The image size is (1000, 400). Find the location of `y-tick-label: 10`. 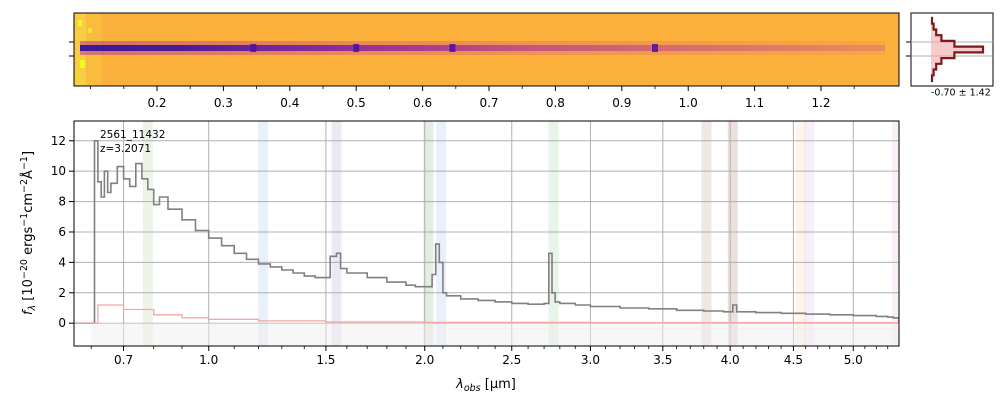

y-tick-label: 10 is located at coordinates (58, 171).